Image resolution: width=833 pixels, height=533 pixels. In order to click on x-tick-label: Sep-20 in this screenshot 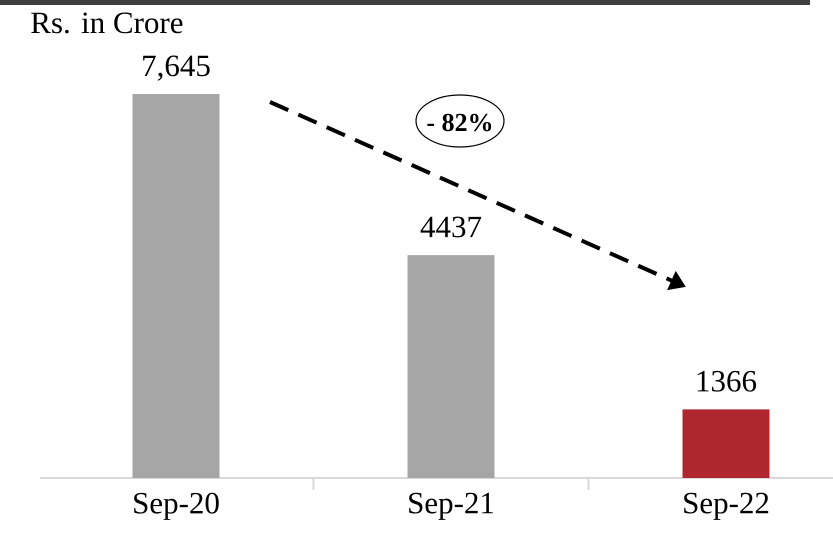, I will do `click(176, 506)`.